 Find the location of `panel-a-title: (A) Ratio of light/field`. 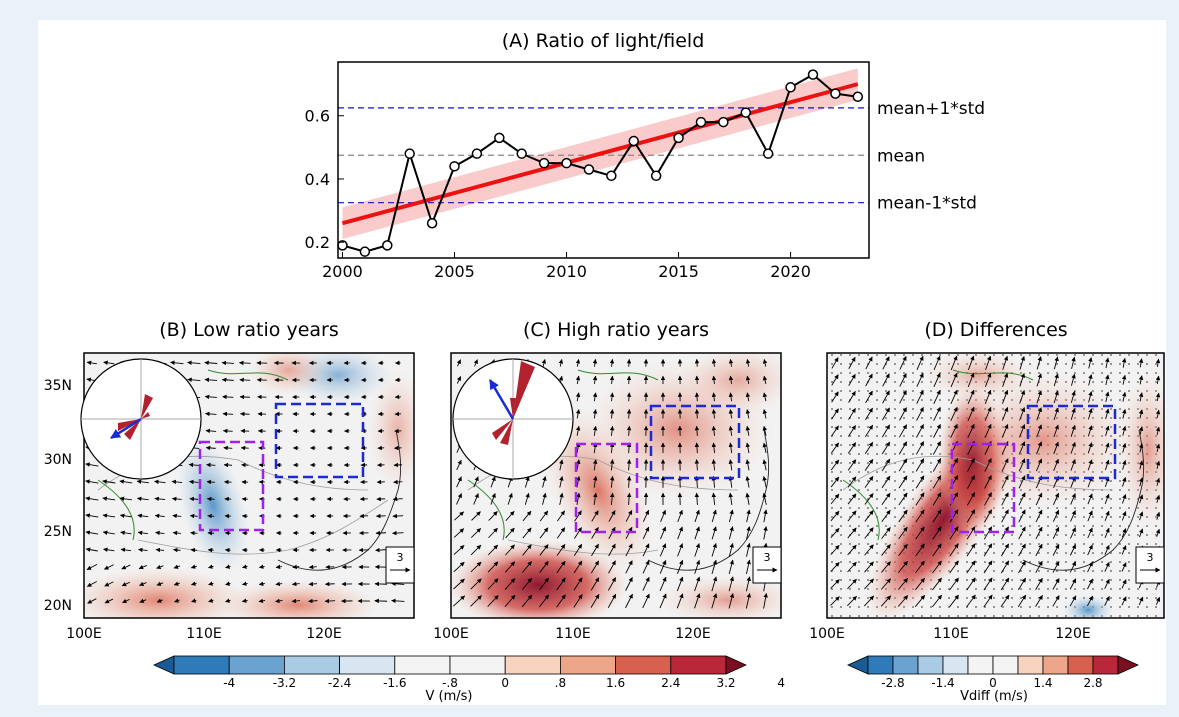

panel-a-title: (A) Ratio of light/field is located at coordinates (603, 41).